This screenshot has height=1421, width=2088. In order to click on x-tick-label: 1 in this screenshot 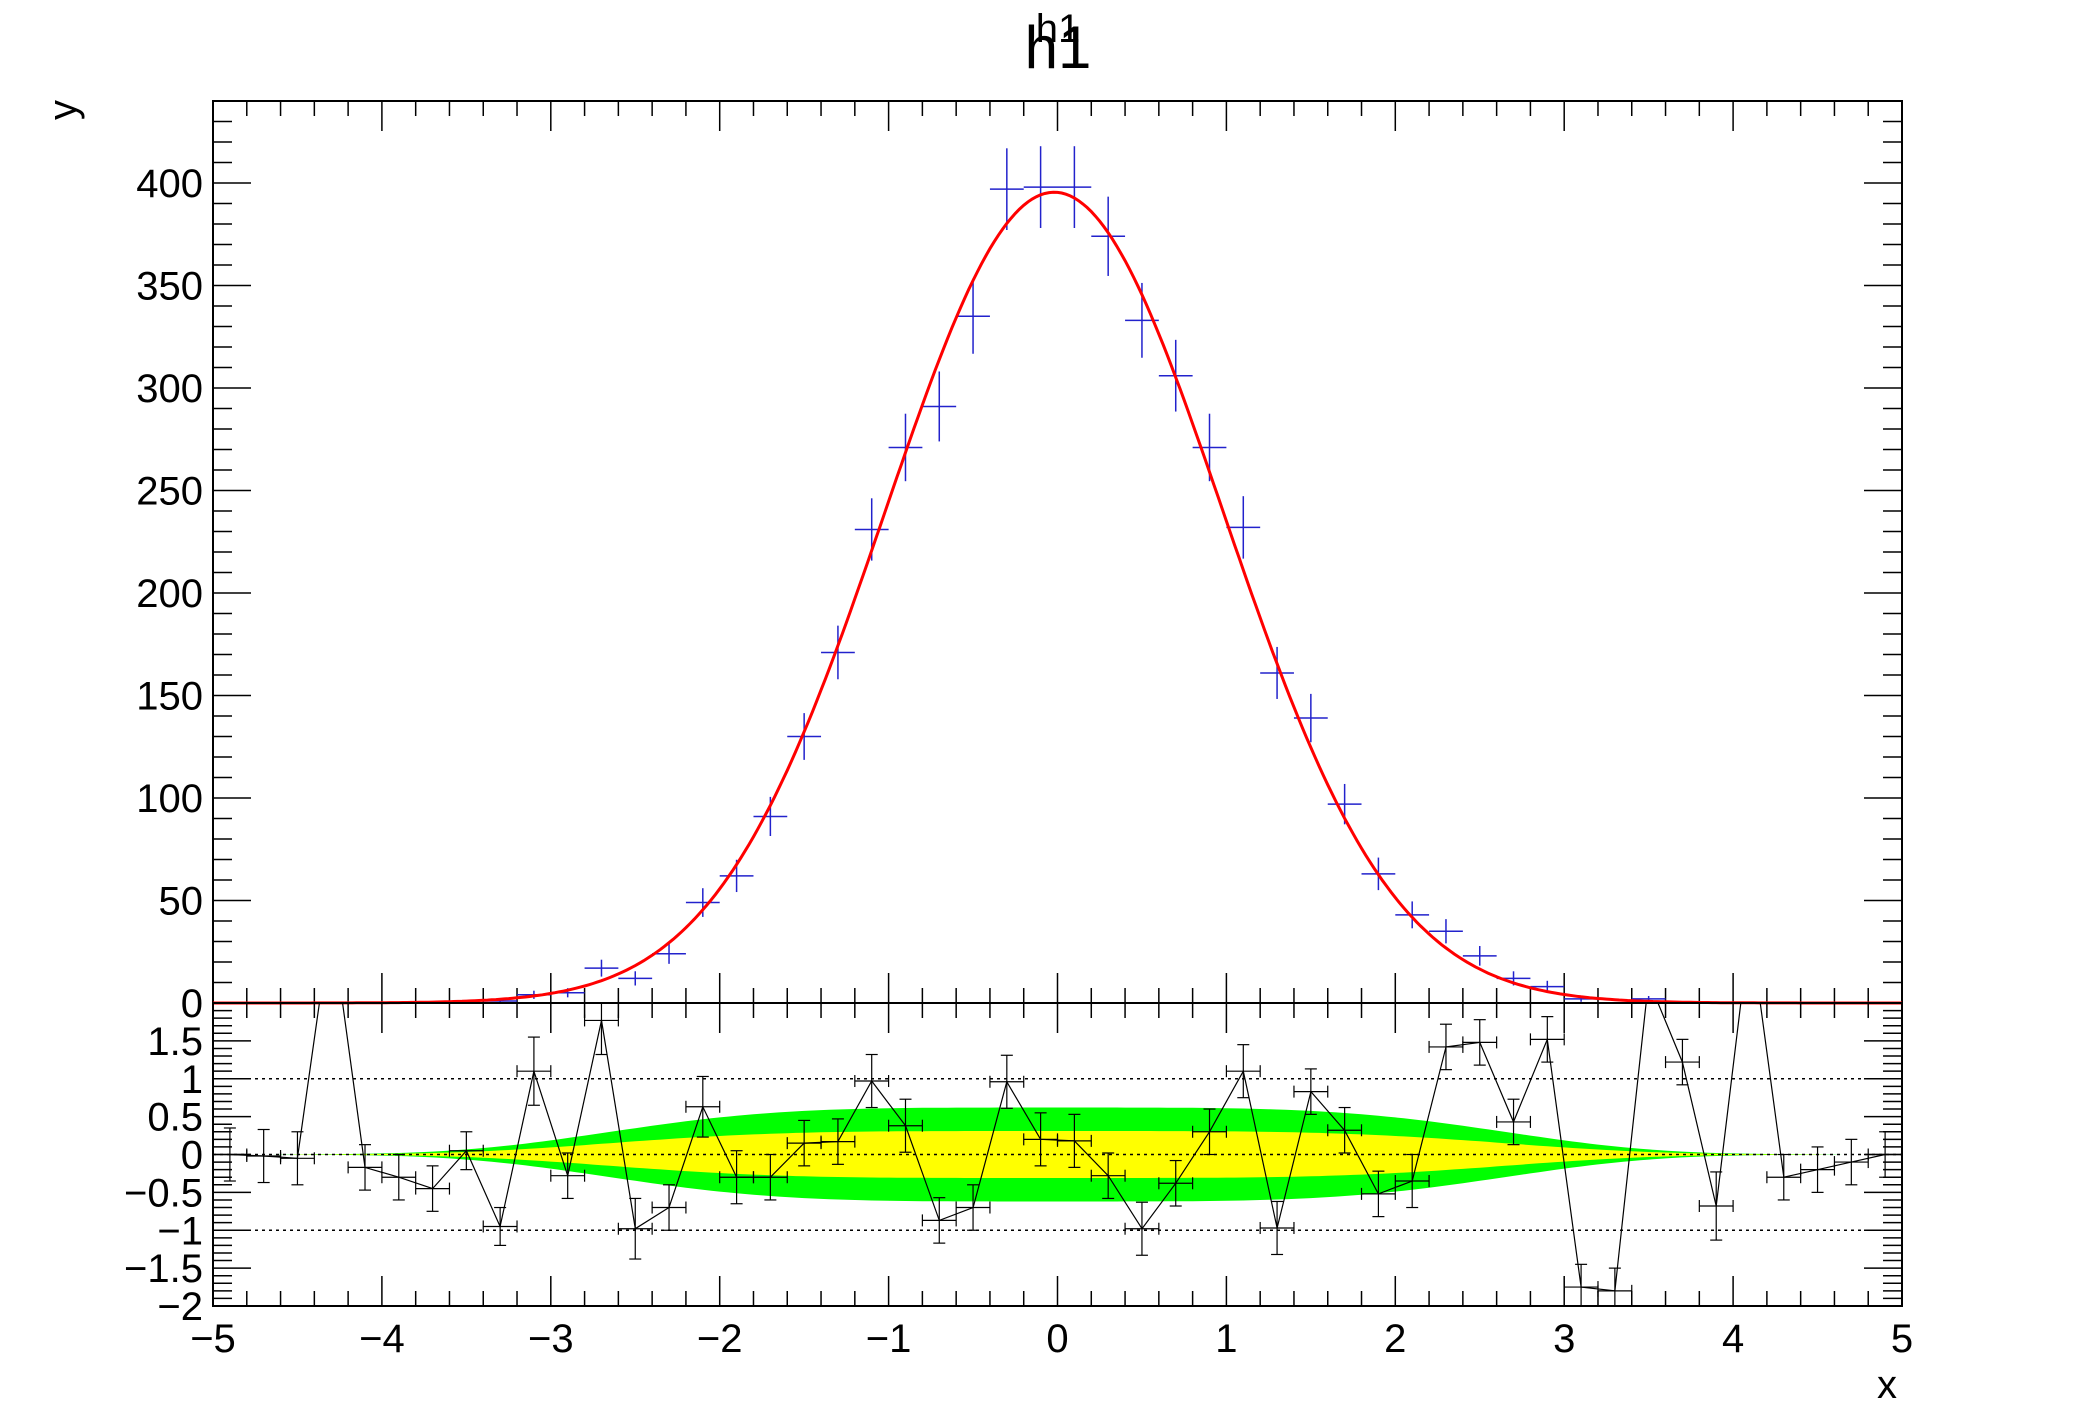, I will do `click(1226, 1339)`.